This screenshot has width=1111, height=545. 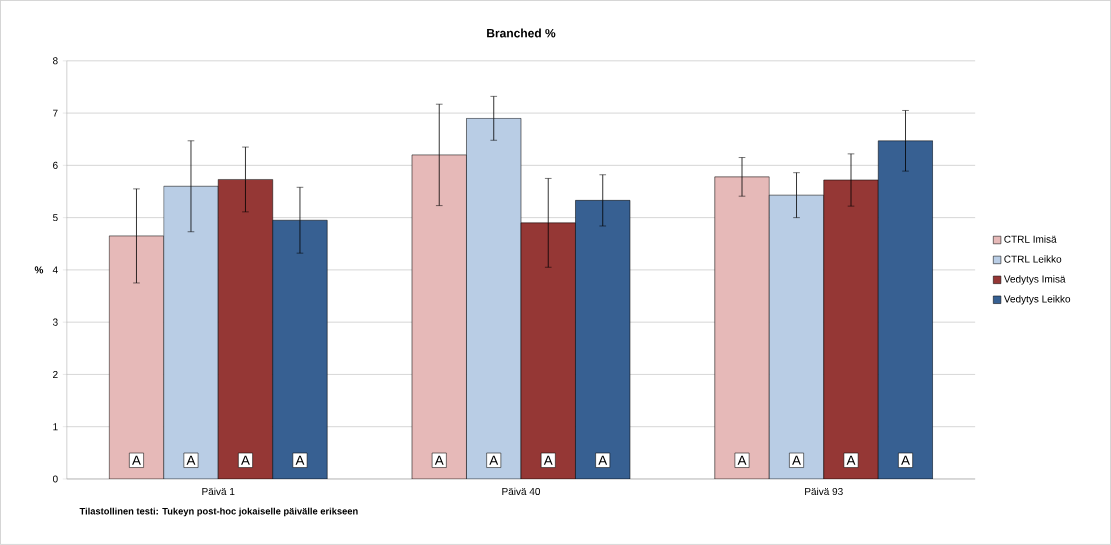 I want to click on legend-label: Vedytys Leikko, so click(x=1037, y=300).